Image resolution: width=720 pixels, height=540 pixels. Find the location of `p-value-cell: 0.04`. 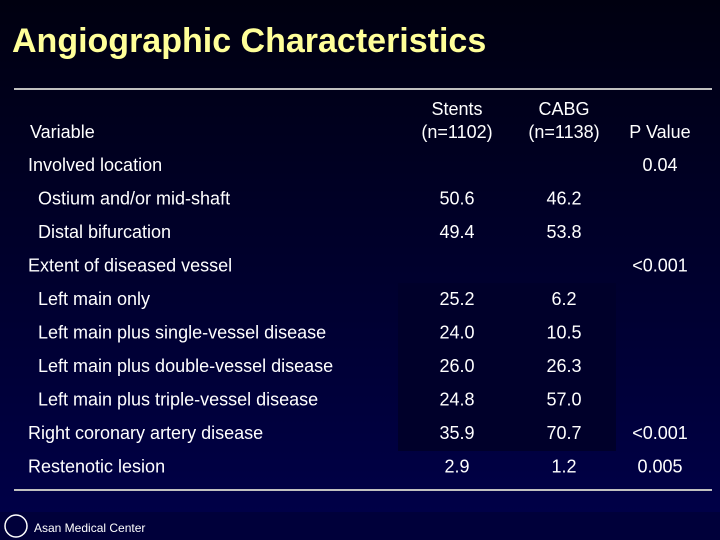

p-value-cell: 0.04 is located at coordinates (659, 165).